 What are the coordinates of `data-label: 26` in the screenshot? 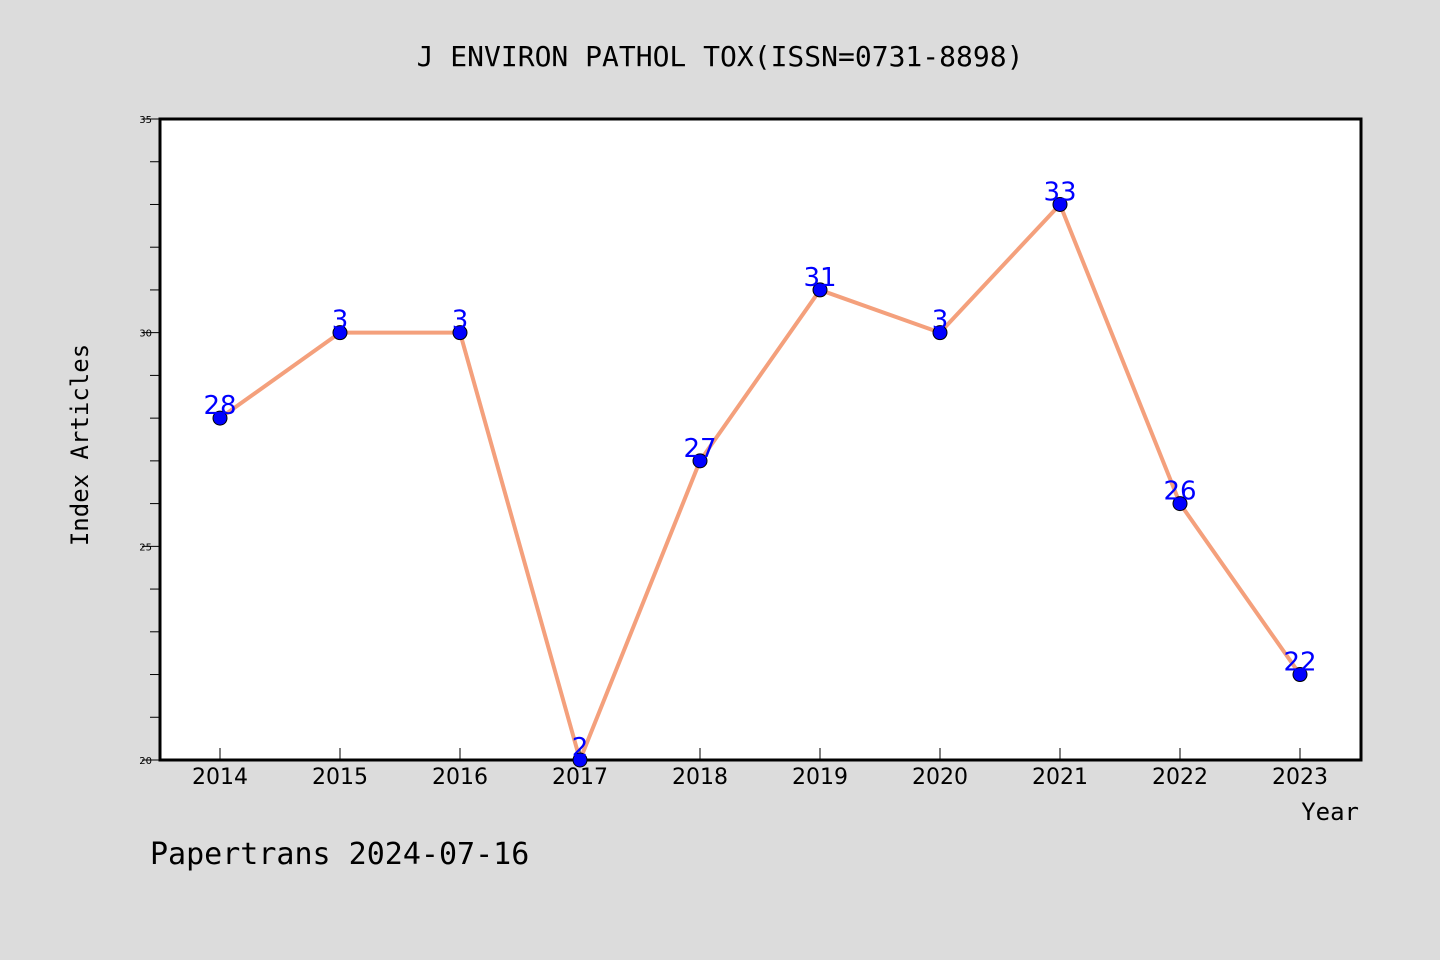 It's located at (1179, 492).